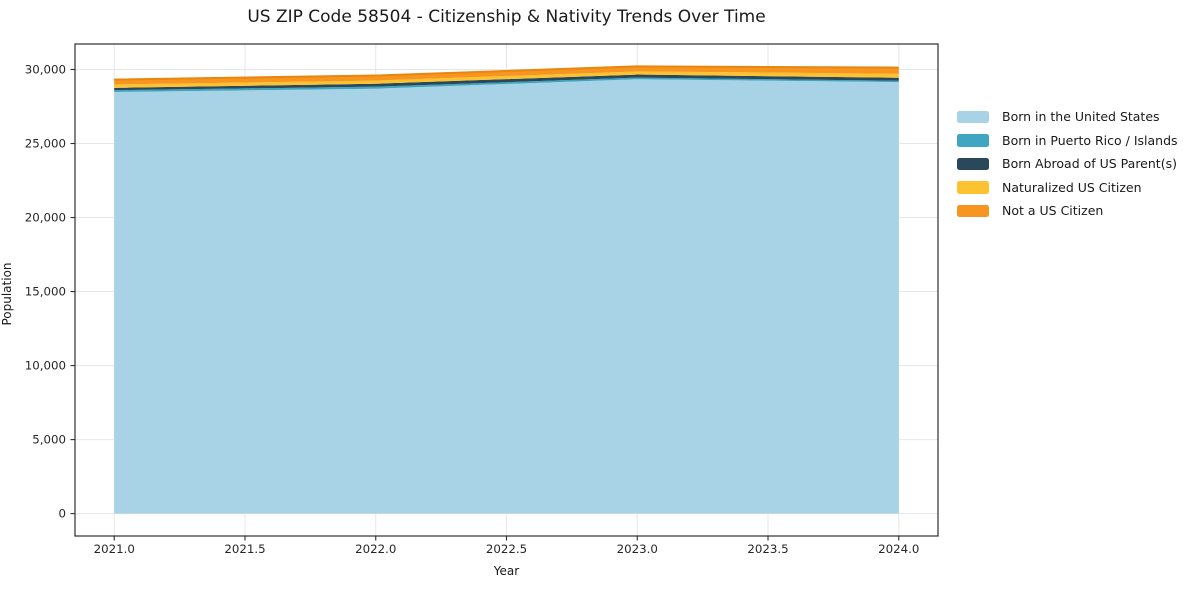  Describe the element at coordinates (1081, 117) in the screenshot. I see `legend-label: Born in the United States` at that location.